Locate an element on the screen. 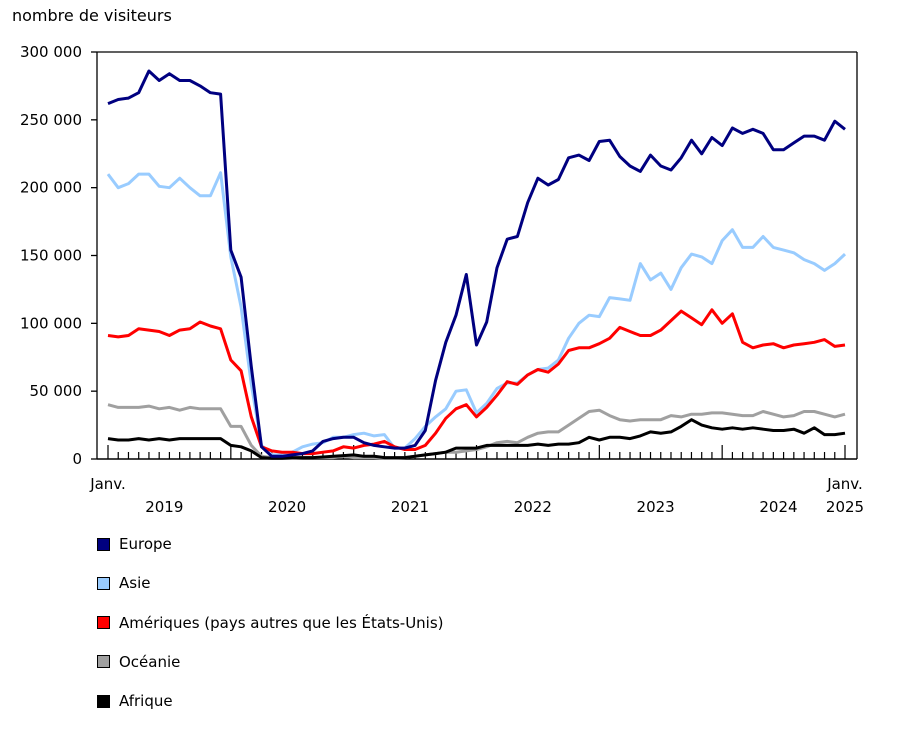 This screenshot has height=730, width=898. y-tick-label: 300 000 is located at coordinates (51, 52).